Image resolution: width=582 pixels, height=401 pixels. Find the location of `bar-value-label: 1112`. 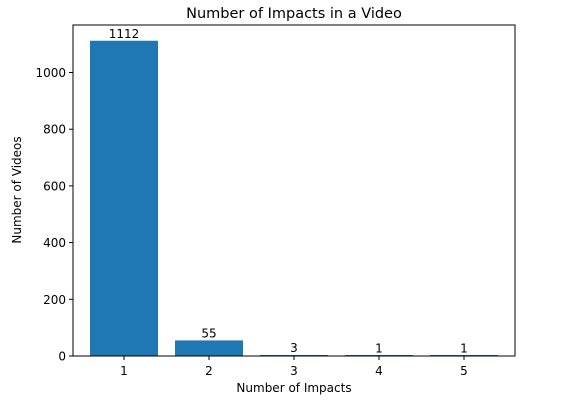

bar-value-label: 1112 is located at coordinates (124, 34).